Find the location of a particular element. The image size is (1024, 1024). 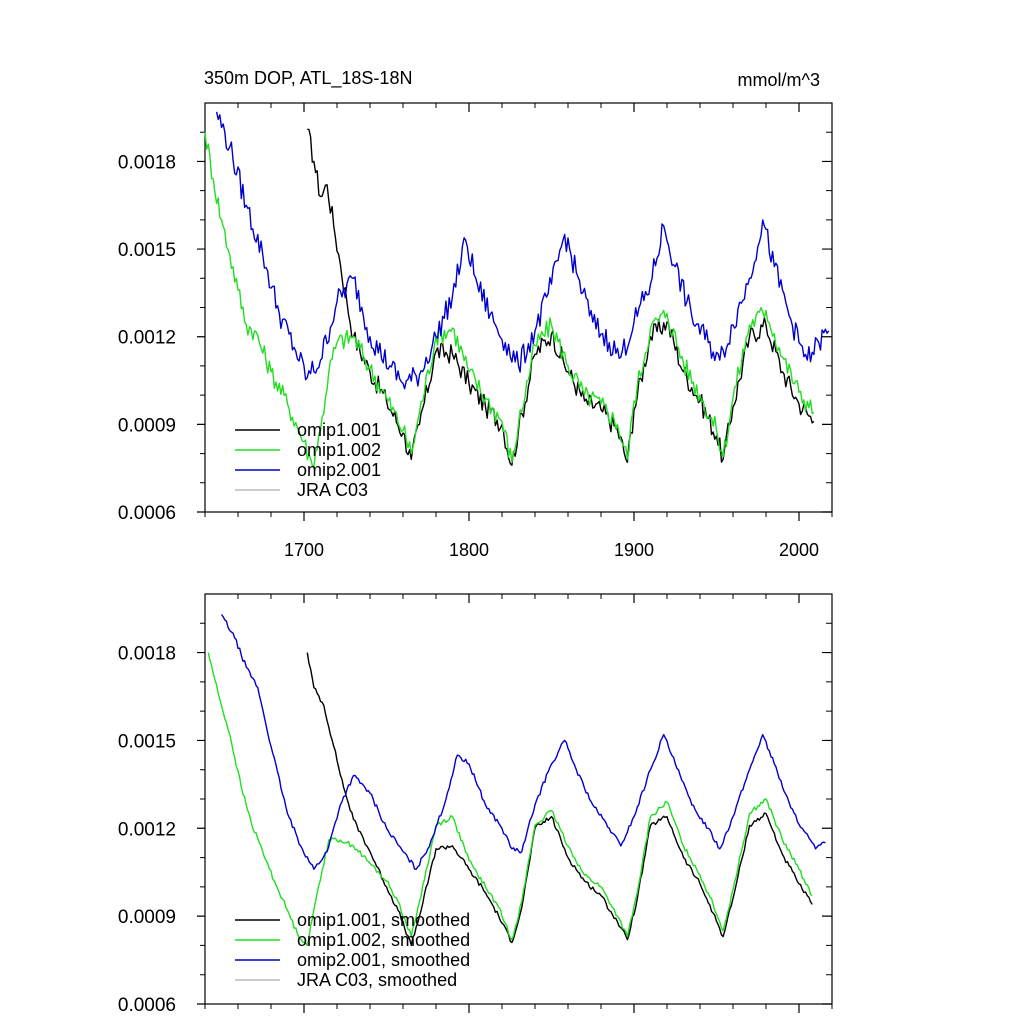

legend-label: omip1.002, smoothed is located at coordinates (383, 940).